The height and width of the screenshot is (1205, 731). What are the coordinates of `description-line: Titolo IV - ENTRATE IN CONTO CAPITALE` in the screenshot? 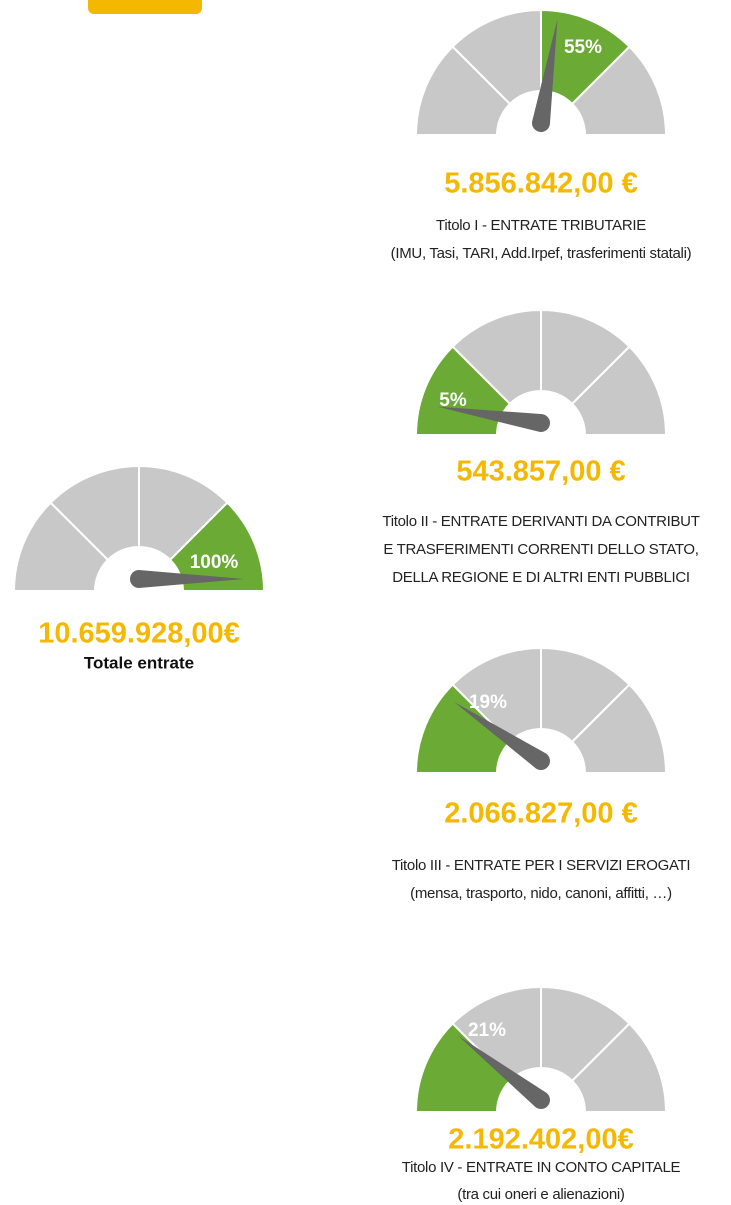 It's located at (541, 1167).